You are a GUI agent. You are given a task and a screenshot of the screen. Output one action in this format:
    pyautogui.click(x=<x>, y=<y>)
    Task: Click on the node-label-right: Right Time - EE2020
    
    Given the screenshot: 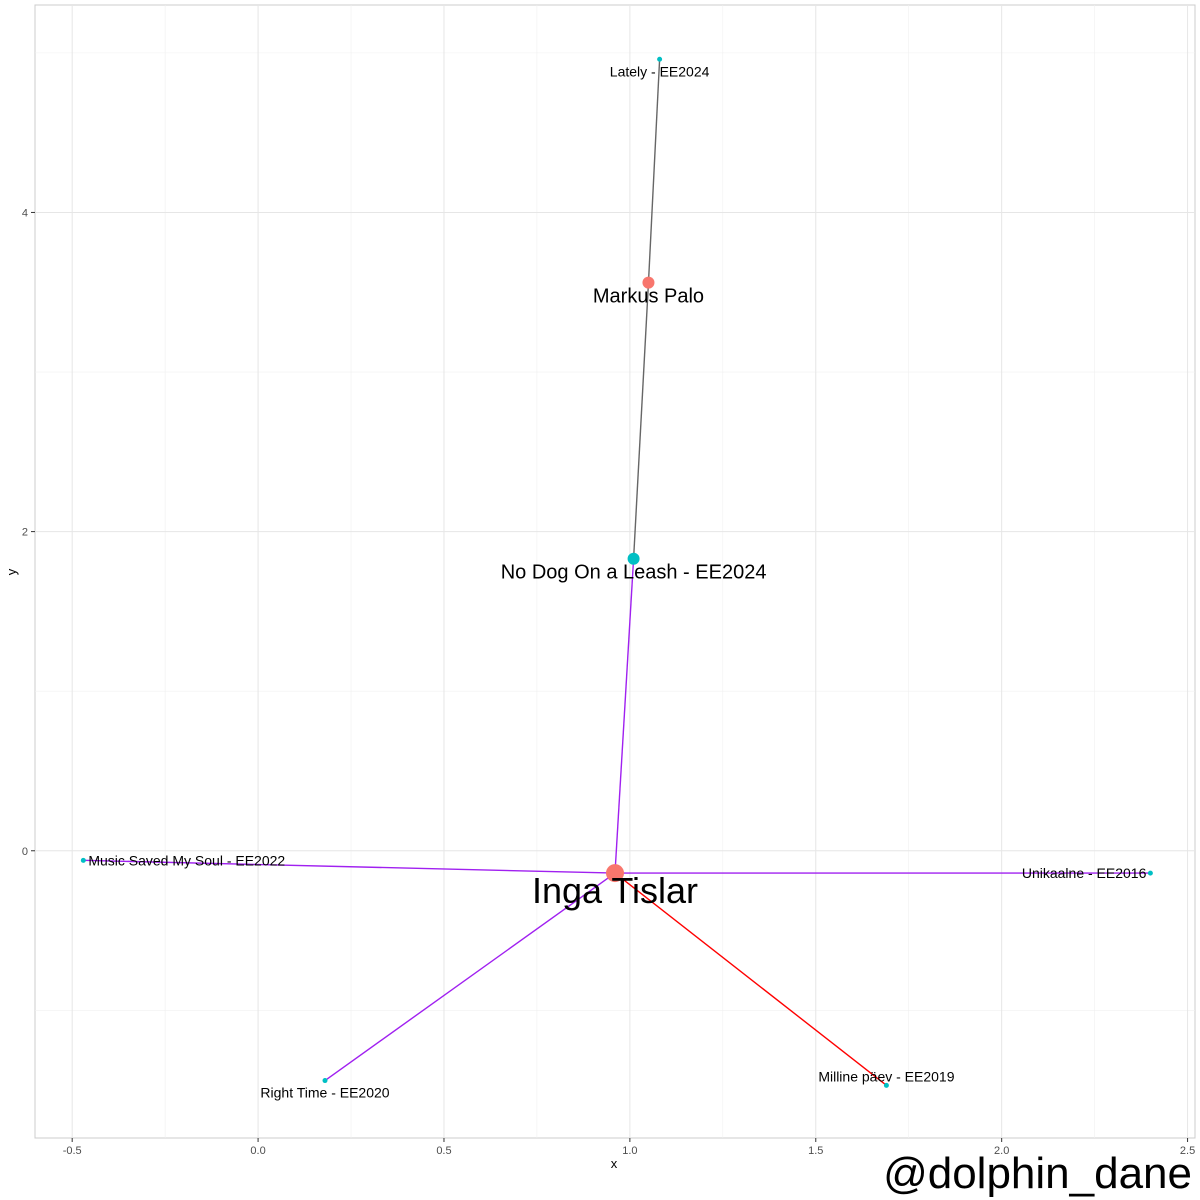 What is the action you would take?
    pyautogui.click(x=324, y=1093)
    